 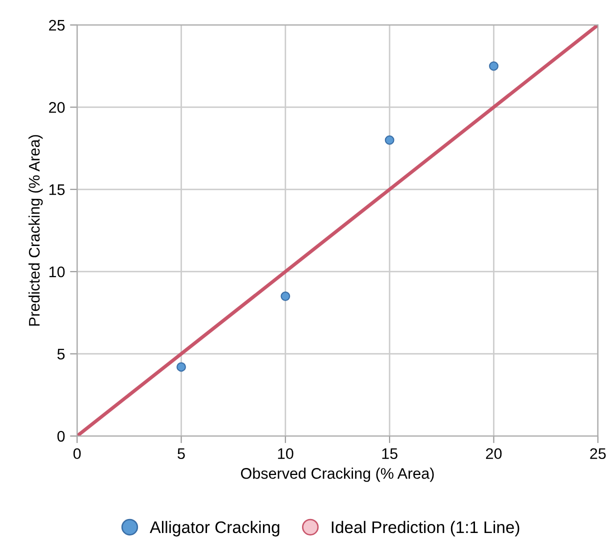 What do you see at coordinates (61, 436) in the screenshot?
I see `y-tick-label: 0` at bounding box center [61, 436].